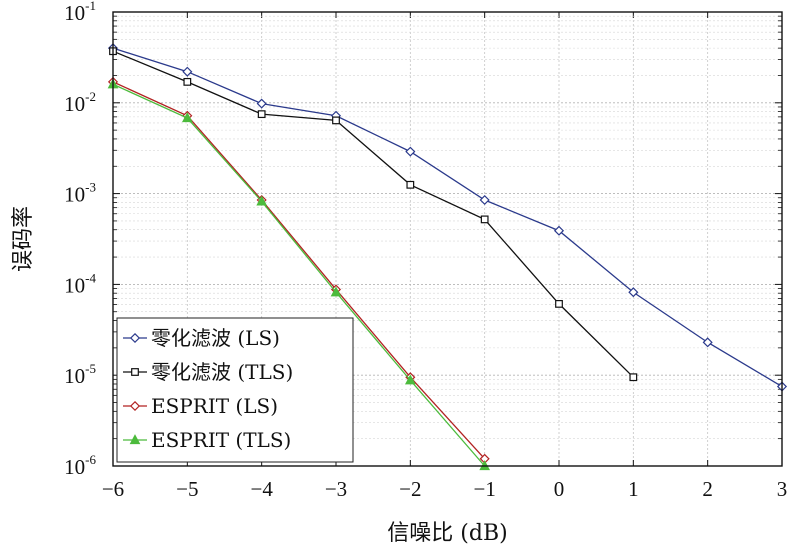 This screenshot has width=800, height=554. What do you see at coordinates (23, 239) in the screenshot?
I see `y-axis-label: 误码率` at bounding box center [23, 239].